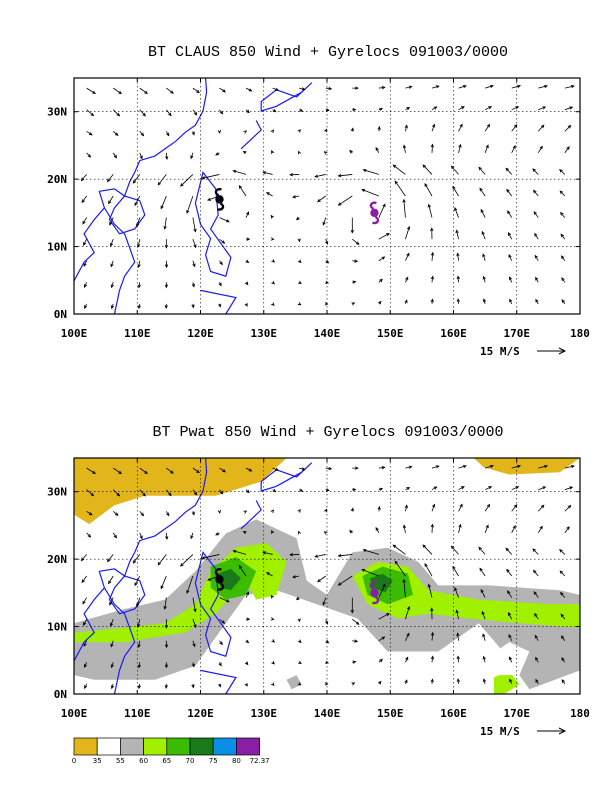 The image size is (612, 792). I want to click on colorbar-label: 35, so click(97, 761).